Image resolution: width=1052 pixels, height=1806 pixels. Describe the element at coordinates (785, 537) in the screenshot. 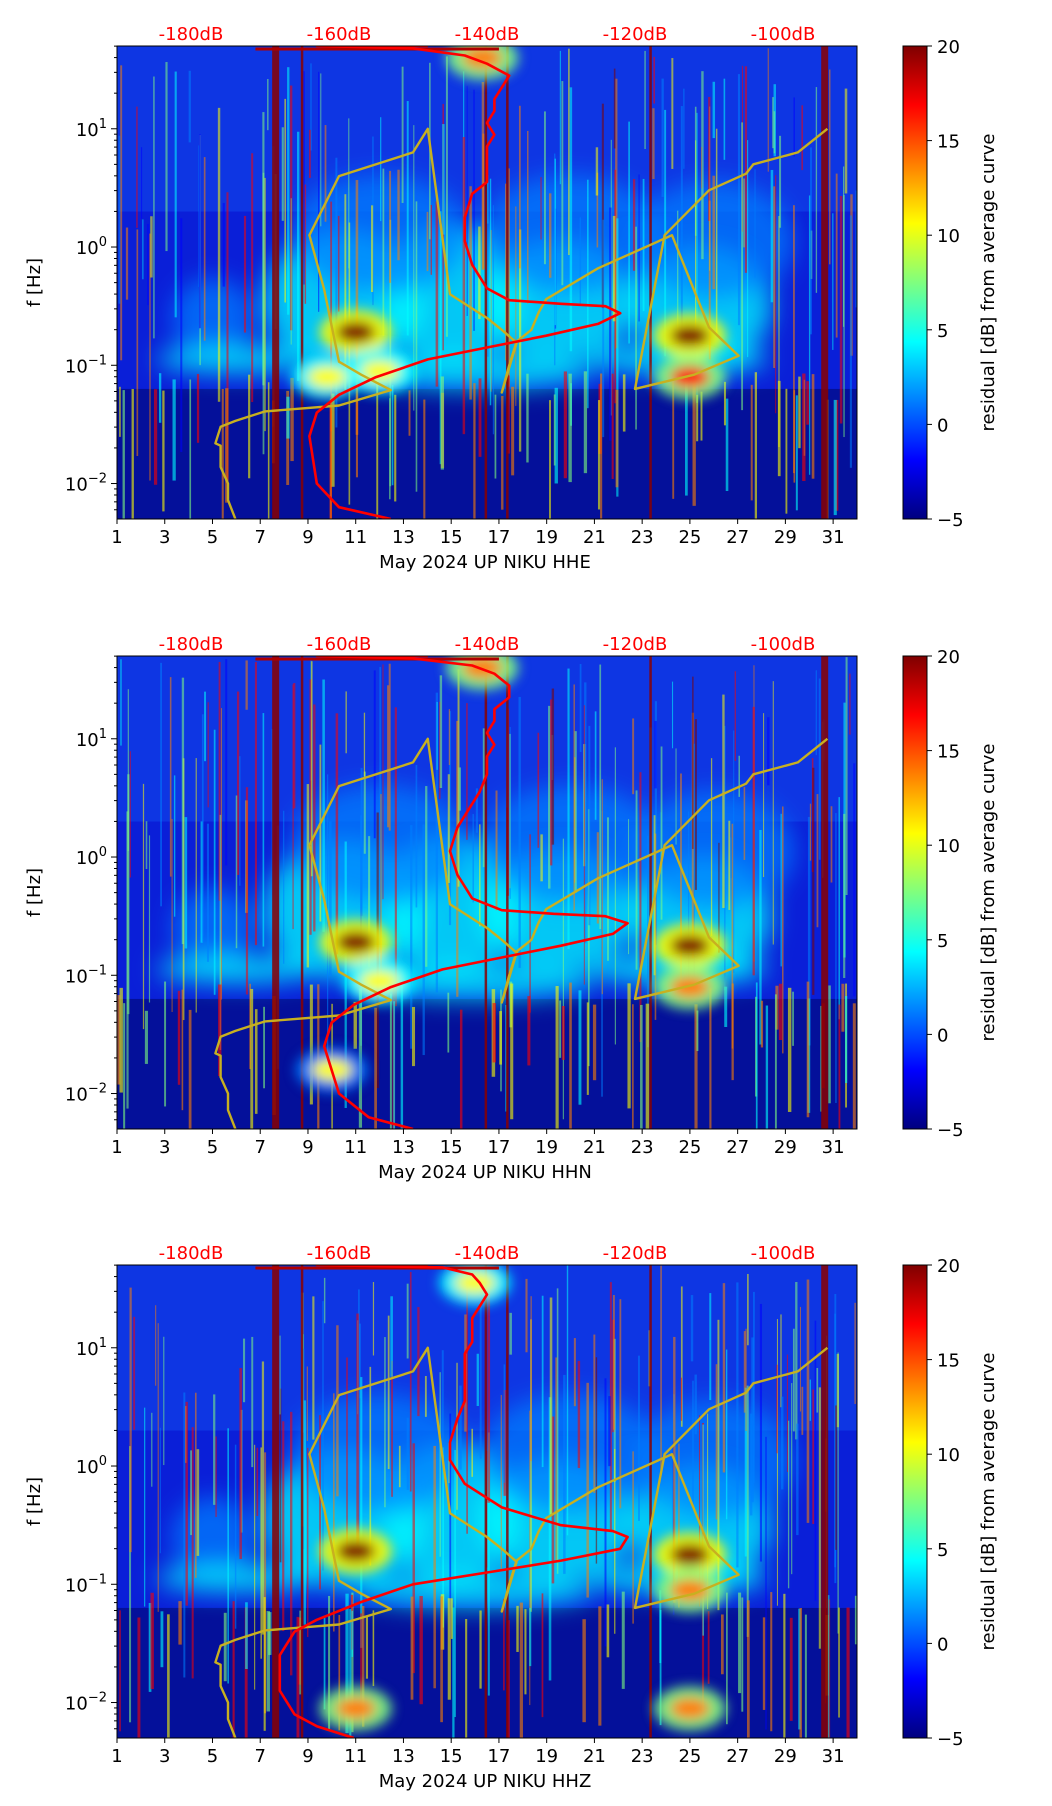

I see `x-tick-label: 29` at that location.